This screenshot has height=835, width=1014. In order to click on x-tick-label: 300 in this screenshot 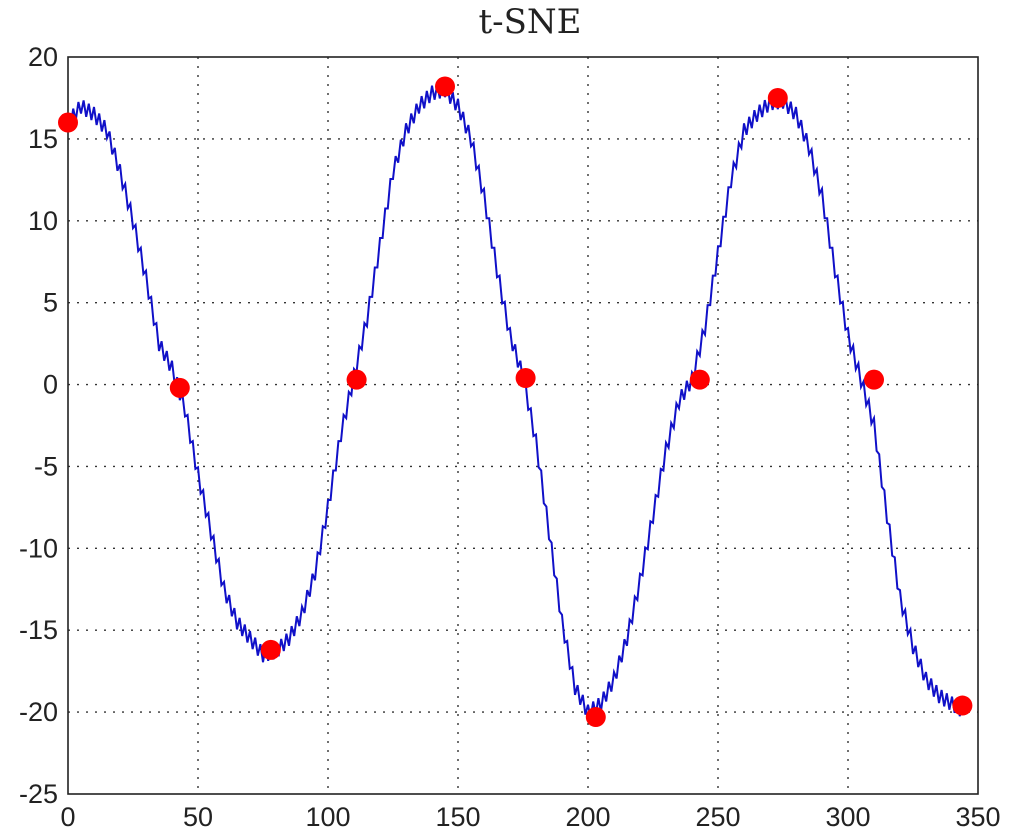, I will do `click(847, 817)`.